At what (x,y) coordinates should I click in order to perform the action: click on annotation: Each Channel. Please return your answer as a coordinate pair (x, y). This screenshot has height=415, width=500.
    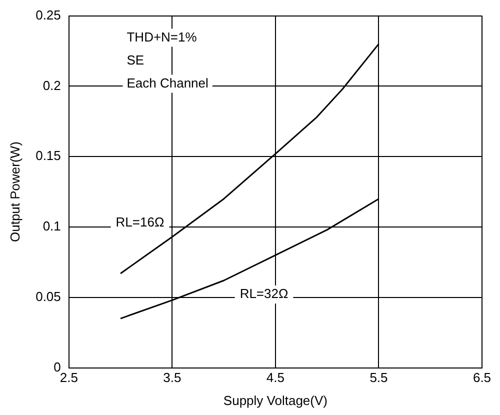
    Looking at the image, I should click on (167, 82).